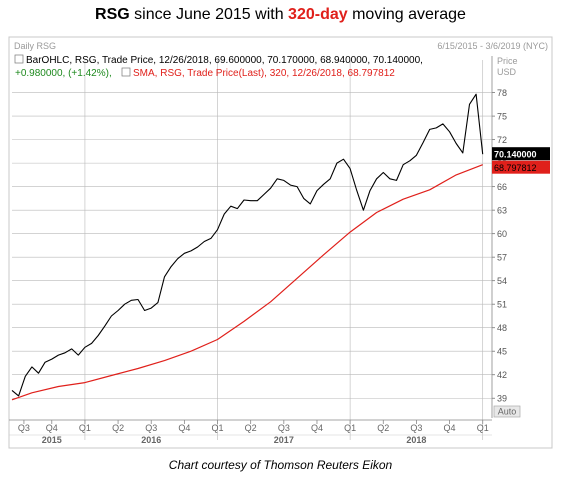 Image resolution: width=561 pixels, height=478 pixels. What do you see at coordinates (502, 328) in the screenshot?
I see `y-tick-label: 48` at bounding box center [502, 328].